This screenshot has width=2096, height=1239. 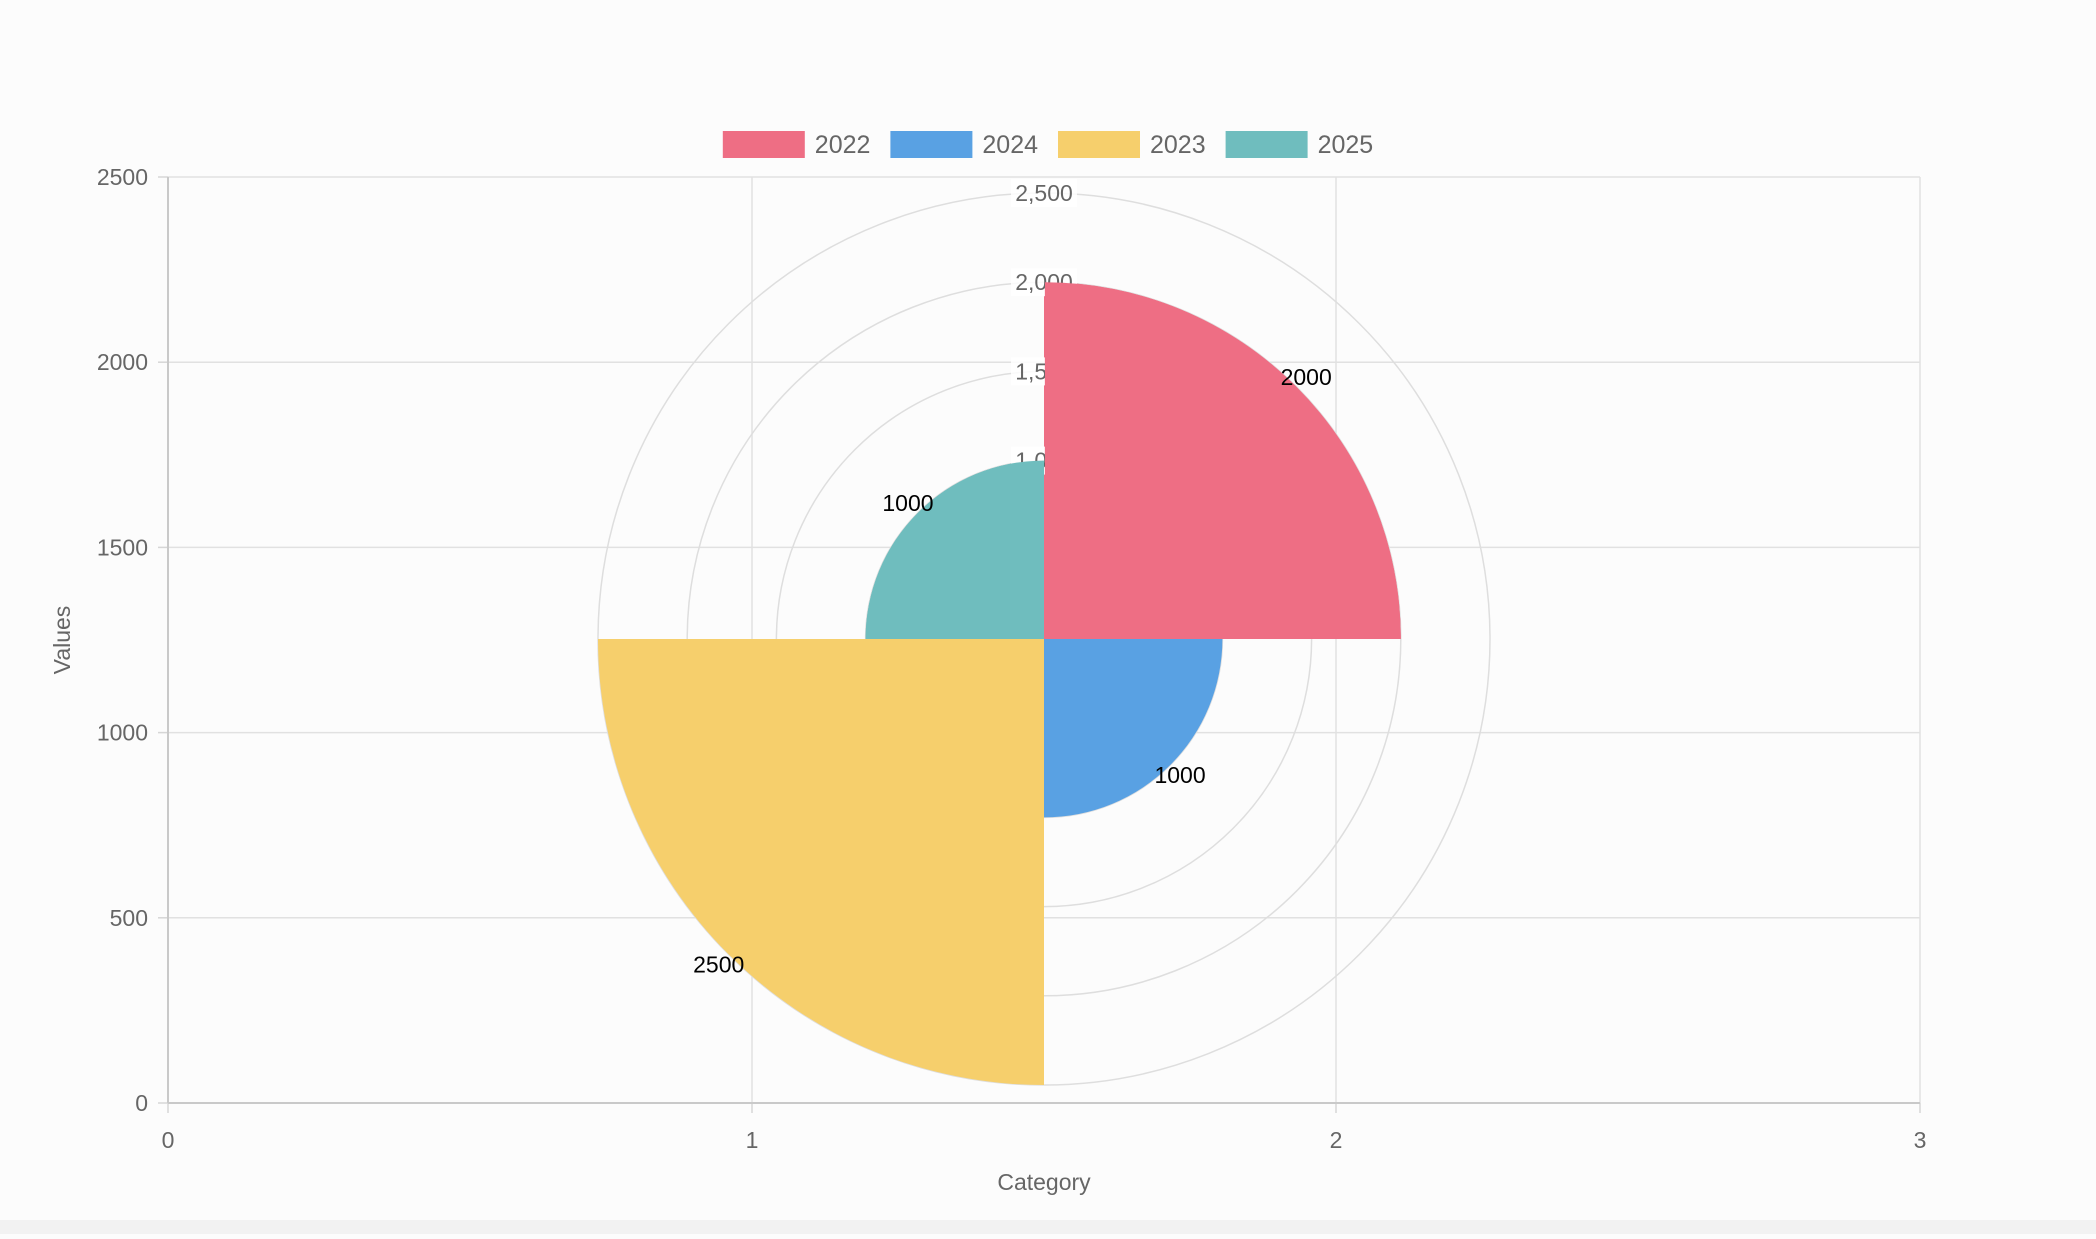 What do you see at coordinates (1336, 1140) in the screenshot?
I see `x-tick-label: 2` at bounding box center [1336, 1140].